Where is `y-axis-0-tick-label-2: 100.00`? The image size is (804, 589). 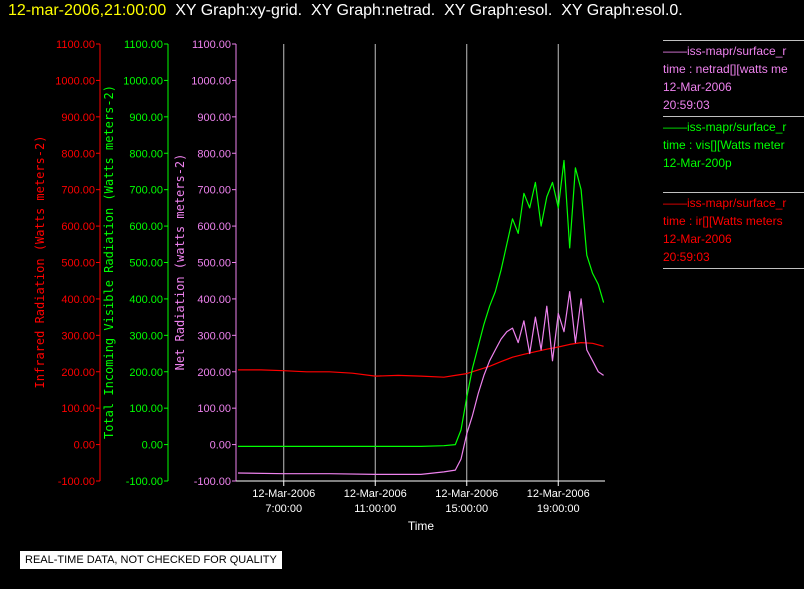 y-axis-0-tick-label-2: 100.00 is located at coordinates (78, 409).